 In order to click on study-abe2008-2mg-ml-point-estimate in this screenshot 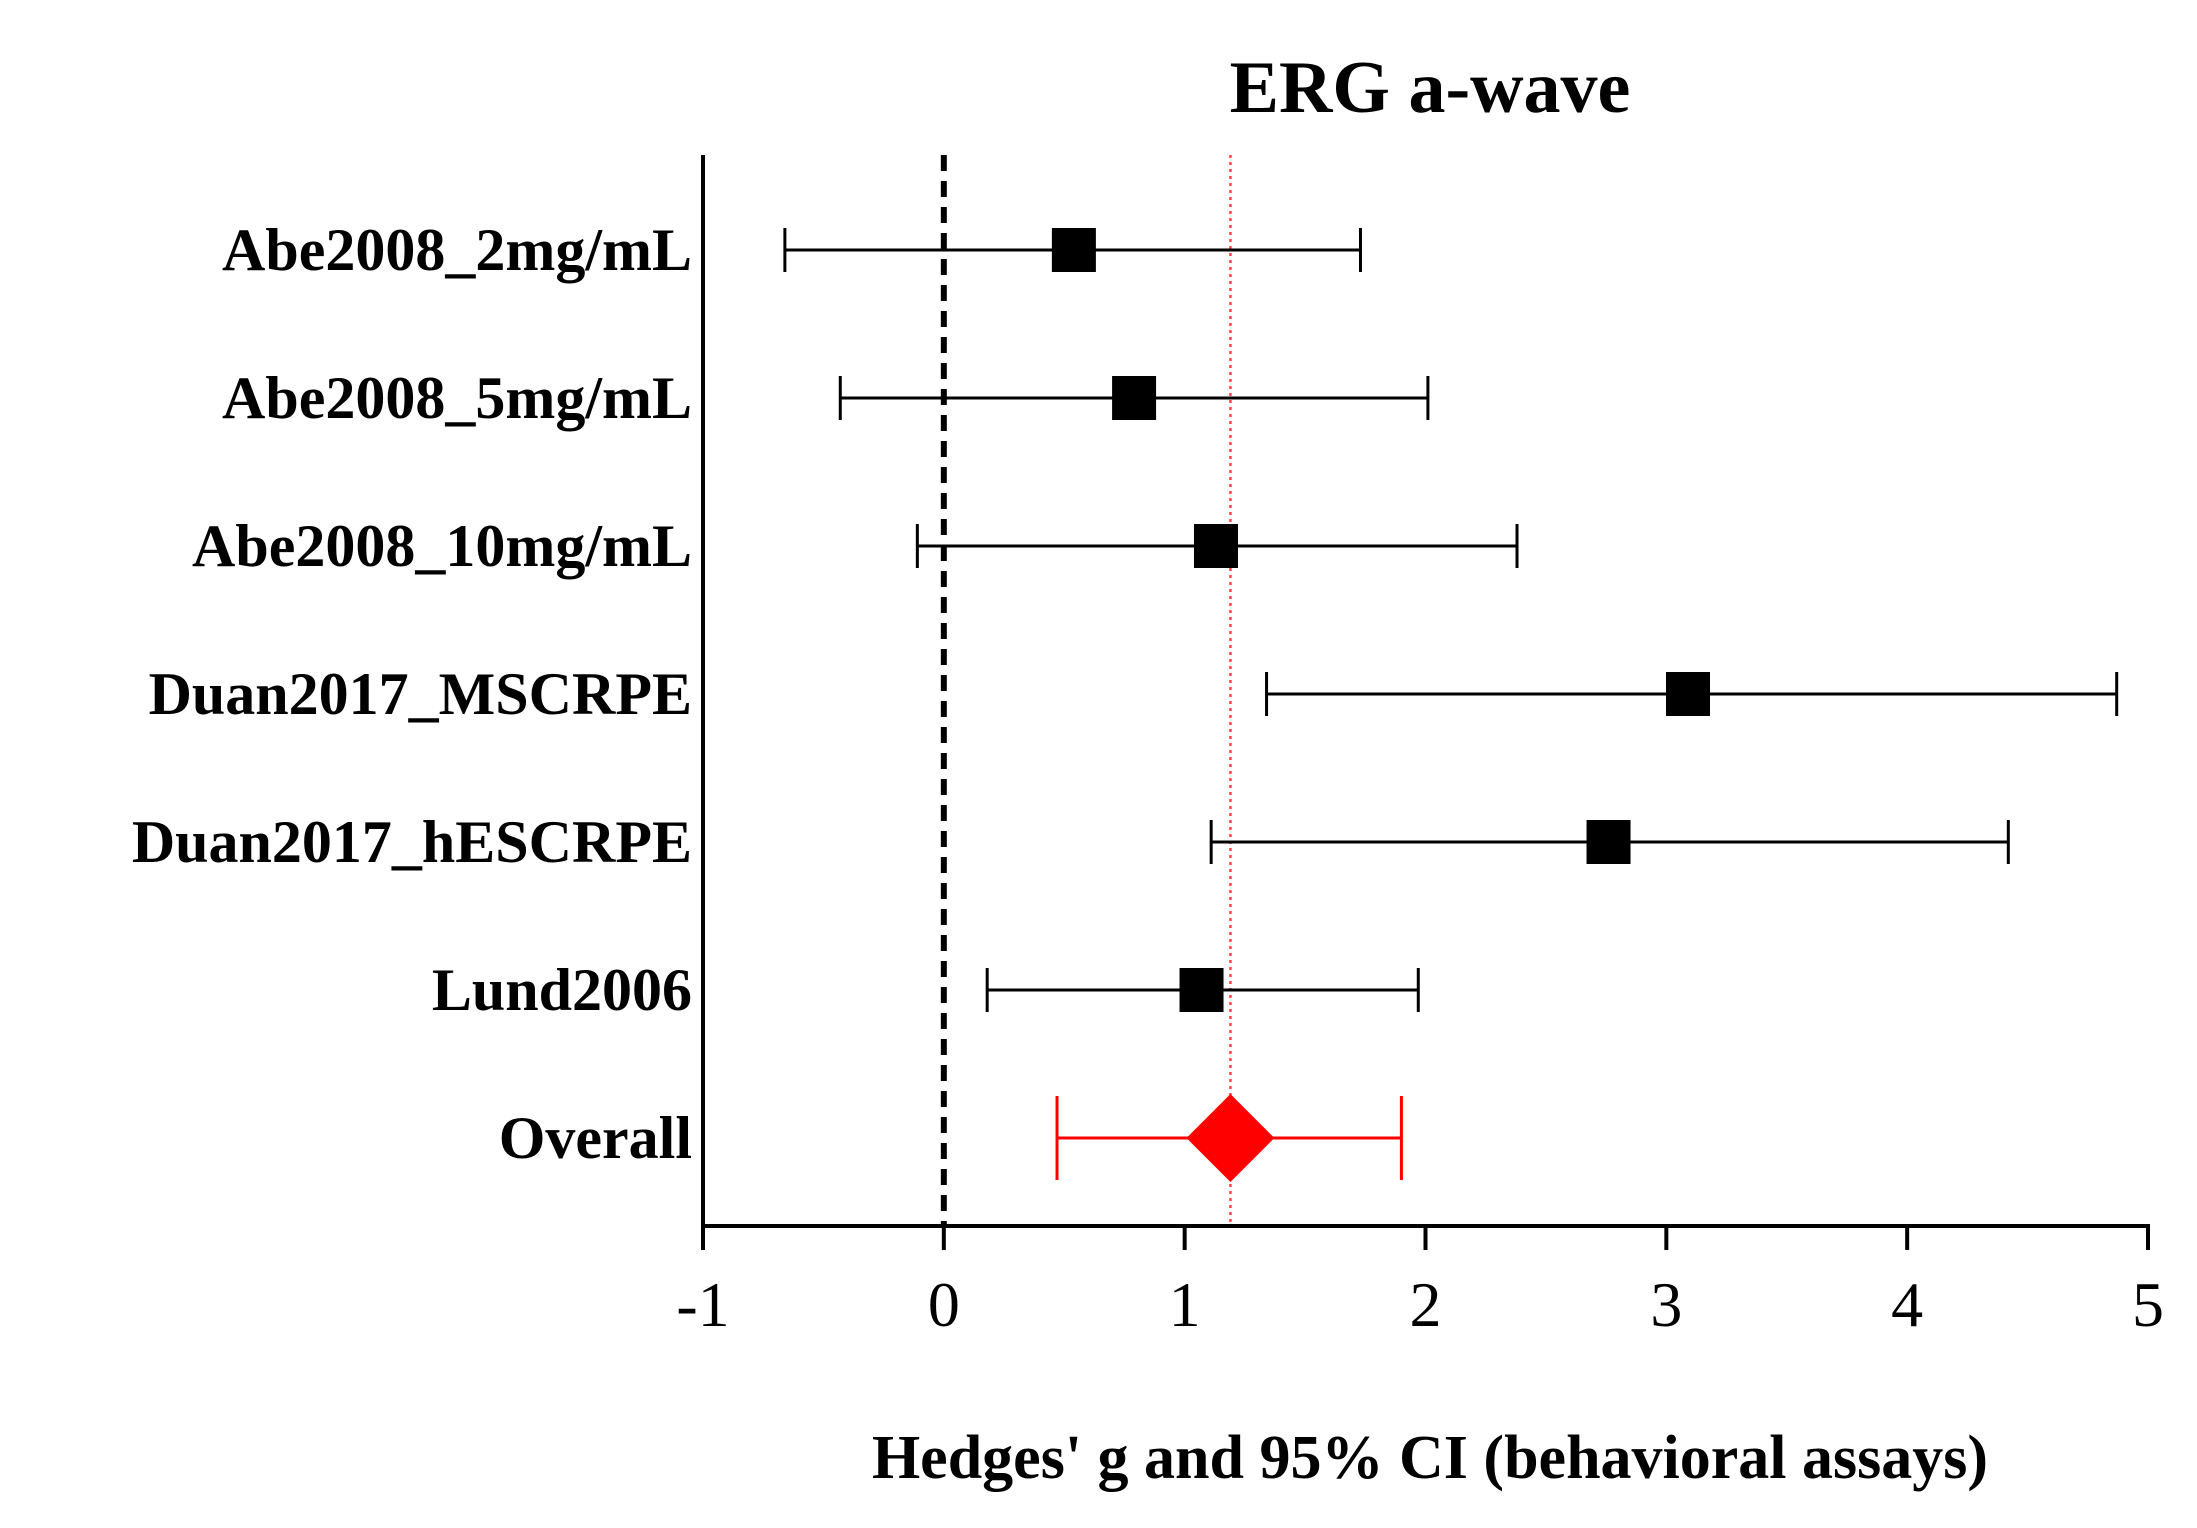, I will do `click(1073, 250)`.